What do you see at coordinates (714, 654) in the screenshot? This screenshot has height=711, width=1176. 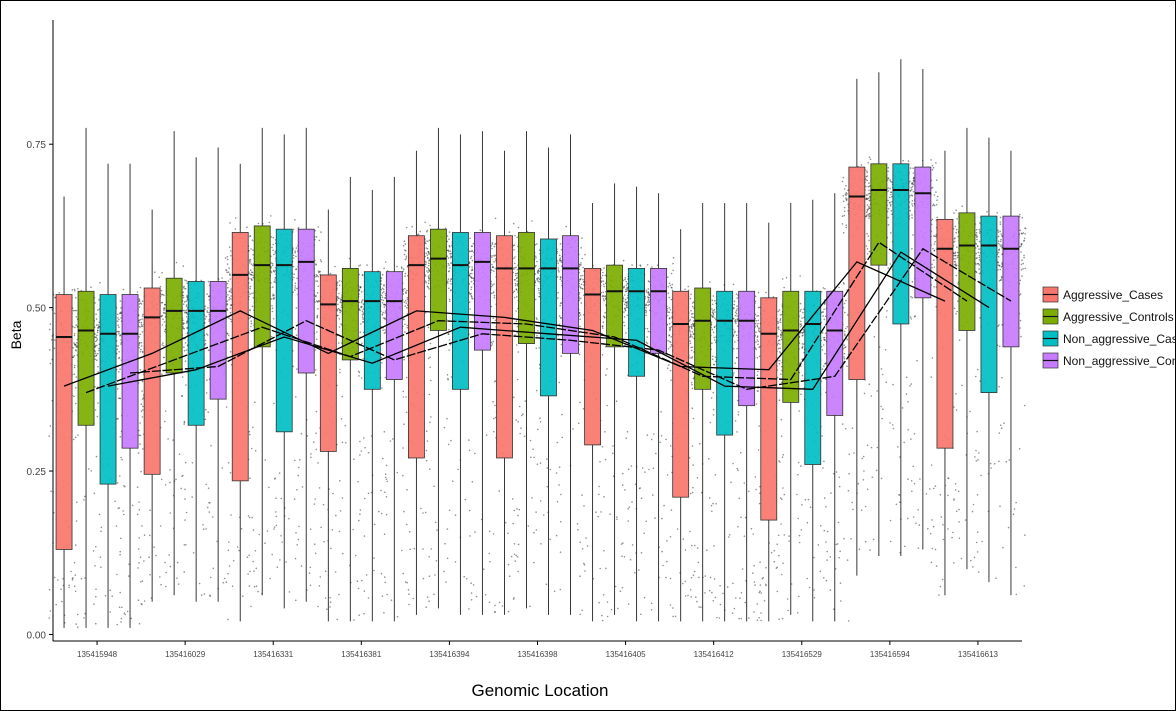 I see `x-tick-label: 135416412` at bounding box center [714, 654].